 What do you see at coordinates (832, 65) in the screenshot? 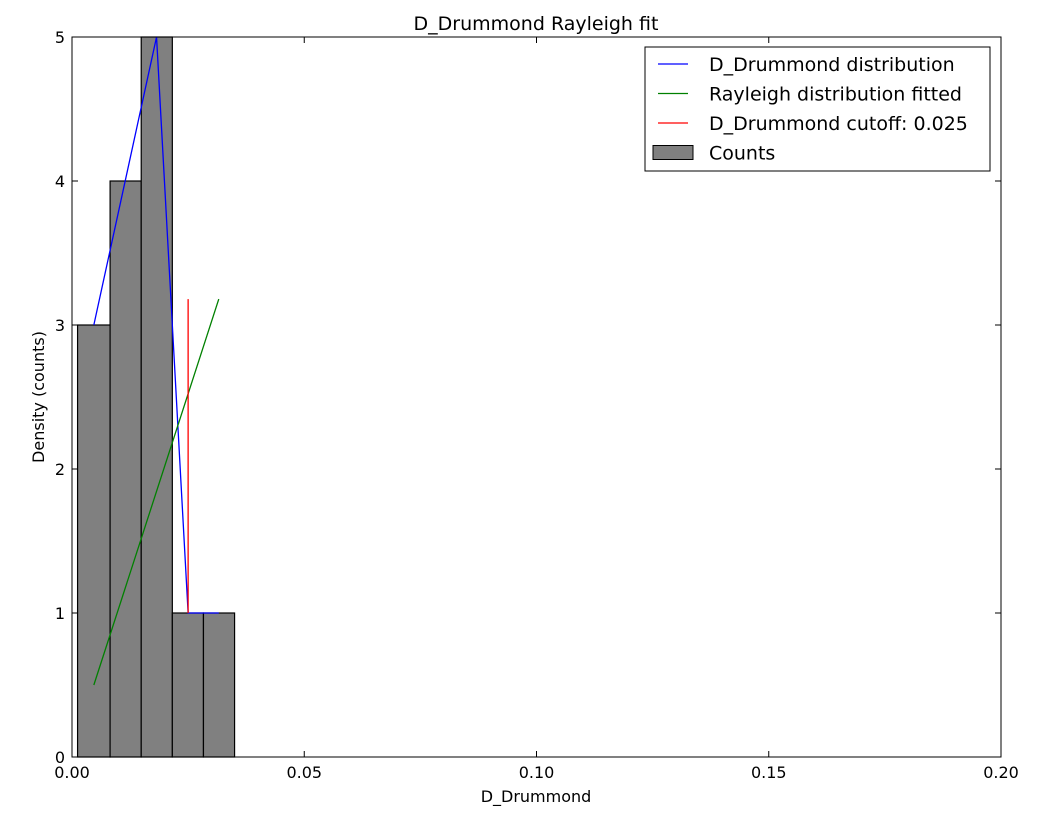
I see `legend-label-d-drummond-distribution: D_Drummond distribution` at bounding box center [832, 65].